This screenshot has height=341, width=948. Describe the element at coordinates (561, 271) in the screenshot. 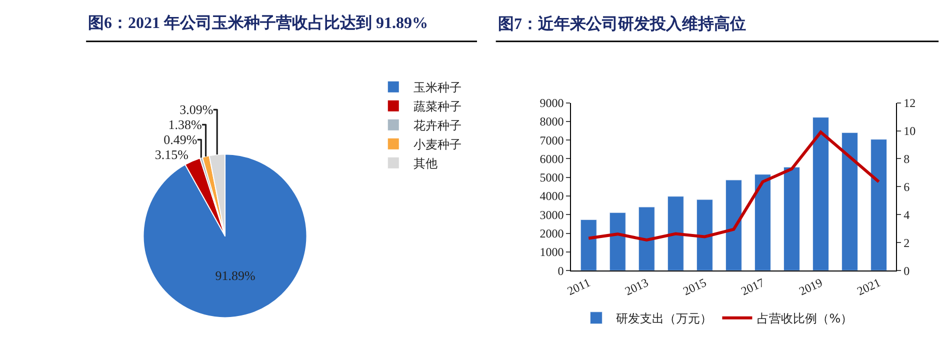

I see `y-tick-label: 0` at that location.